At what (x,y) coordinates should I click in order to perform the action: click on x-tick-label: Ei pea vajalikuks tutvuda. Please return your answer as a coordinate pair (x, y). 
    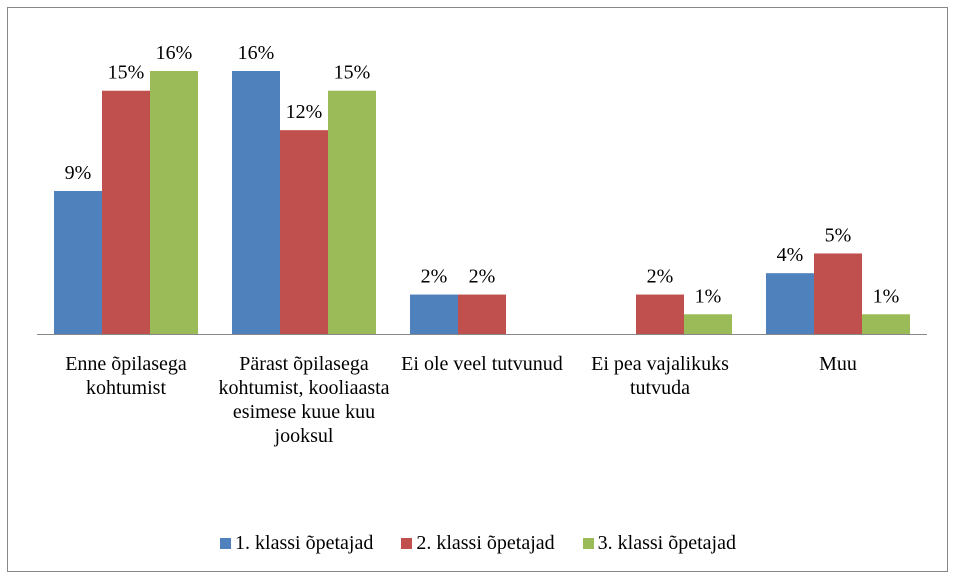
    Looking at the image, I should click on (660, 376).